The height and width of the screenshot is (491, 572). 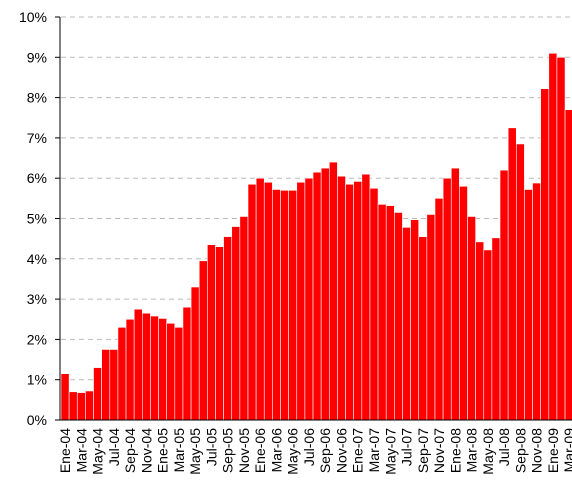 I want to click on x-tick-label: Nov-04, so click(x=146, y=450).